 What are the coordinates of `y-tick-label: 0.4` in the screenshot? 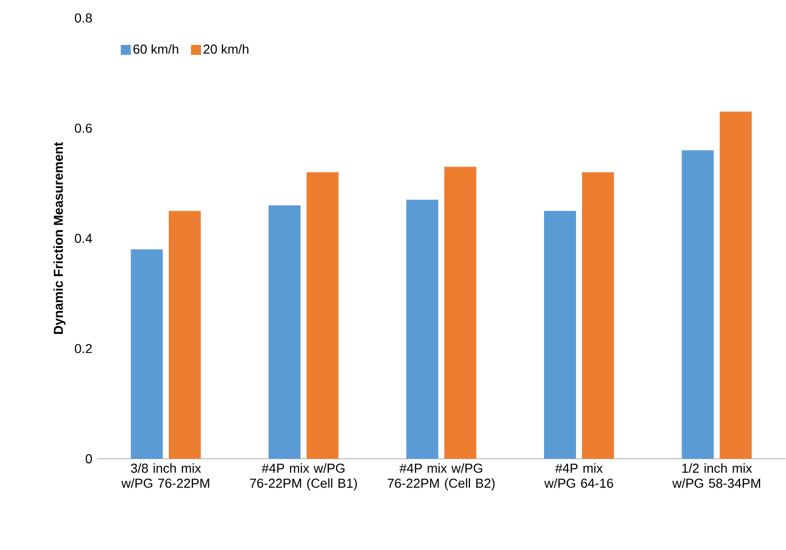 It's located at (83, 239).